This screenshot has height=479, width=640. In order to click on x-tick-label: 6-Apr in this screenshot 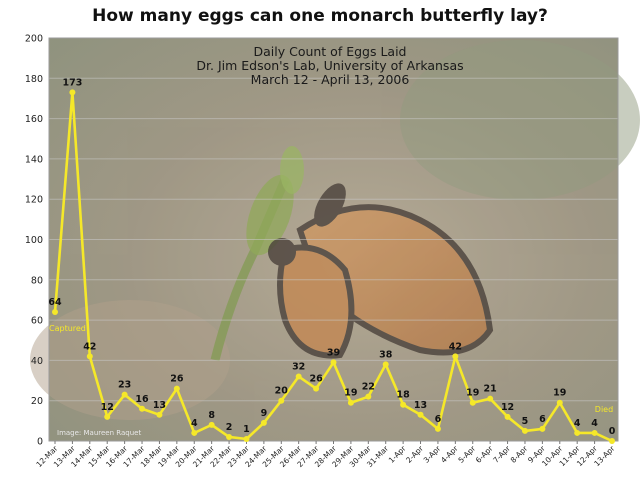, I will do `click(484, 453)`.